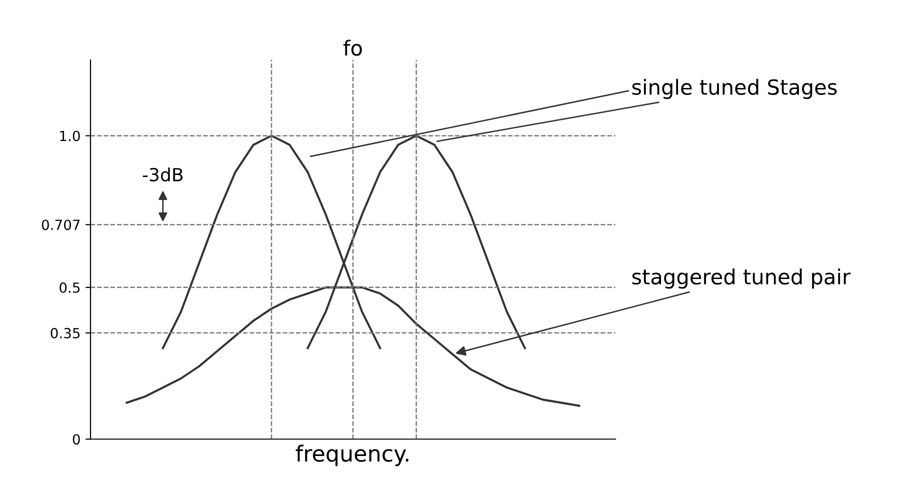  I want to click on y-tick-label: 0, so click(76, 439).